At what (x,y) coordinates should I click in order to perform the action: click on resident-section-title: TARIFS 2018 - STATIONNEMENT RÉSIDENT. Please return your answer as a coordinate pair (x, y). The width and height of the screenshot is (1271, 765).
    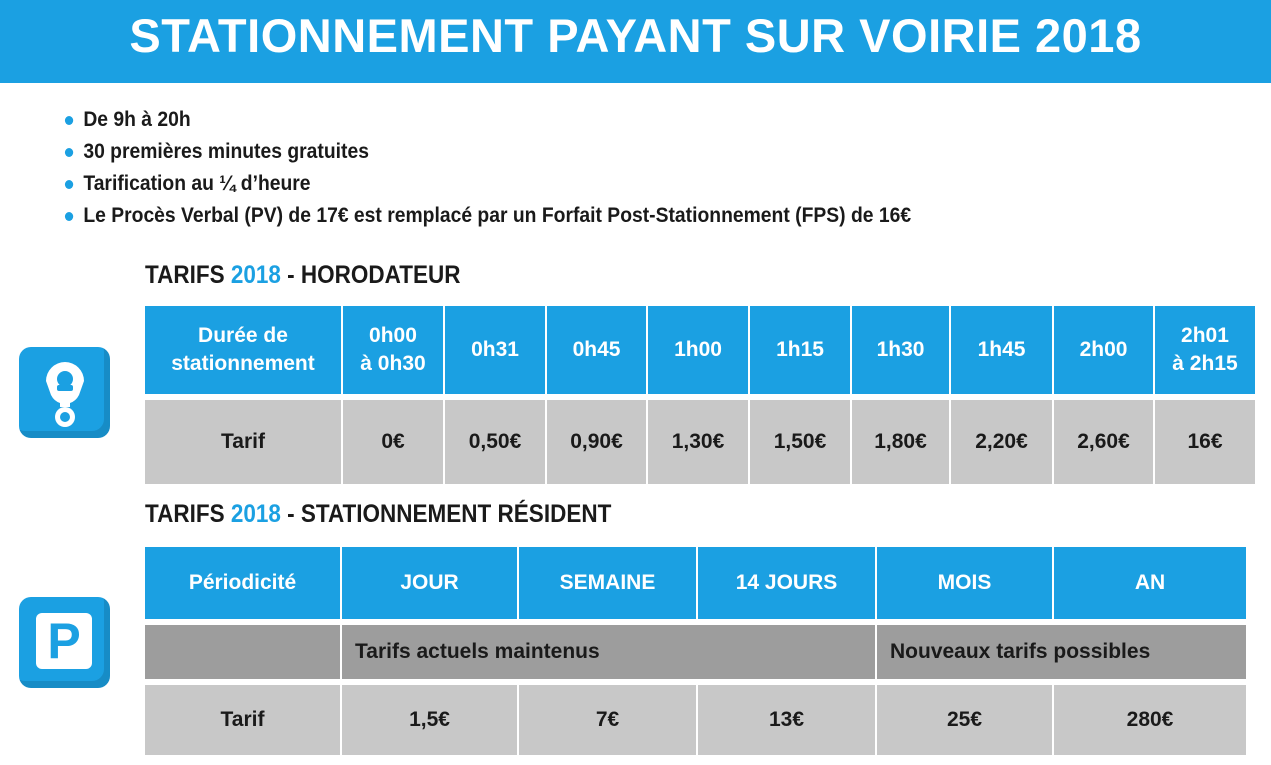
    Looking at the image, I should click on (378, 514).